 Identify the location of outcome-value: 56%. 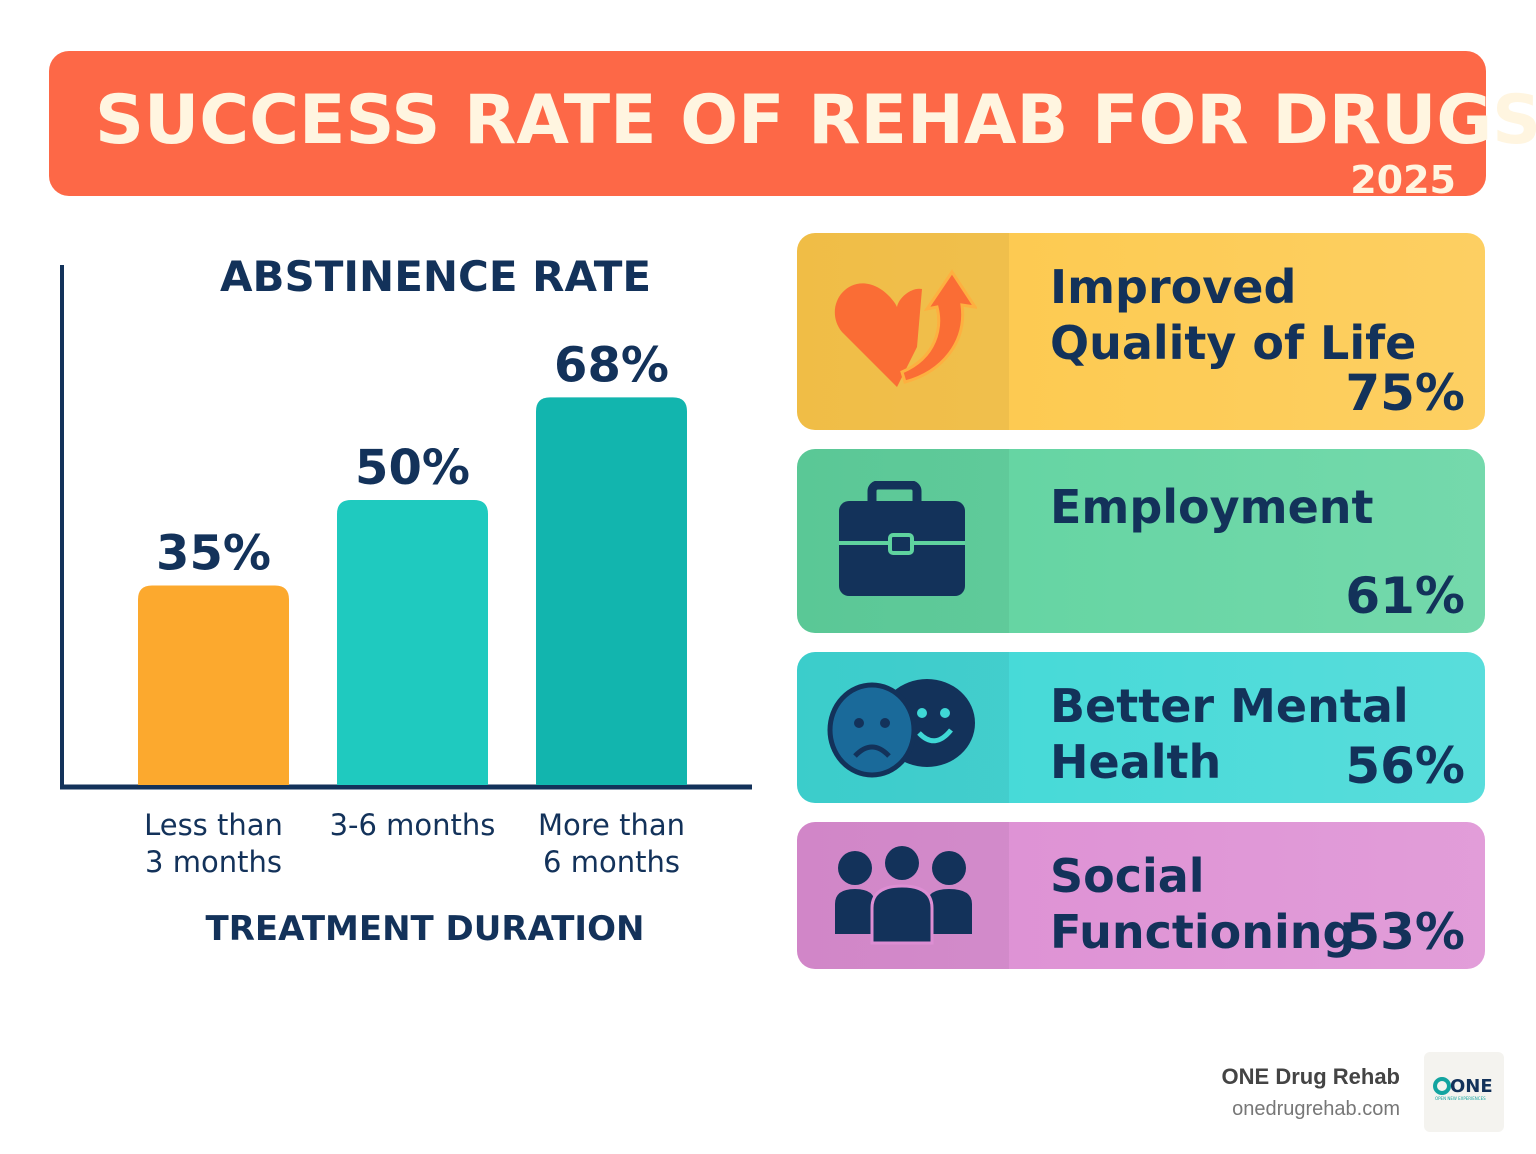
(1405, 766).